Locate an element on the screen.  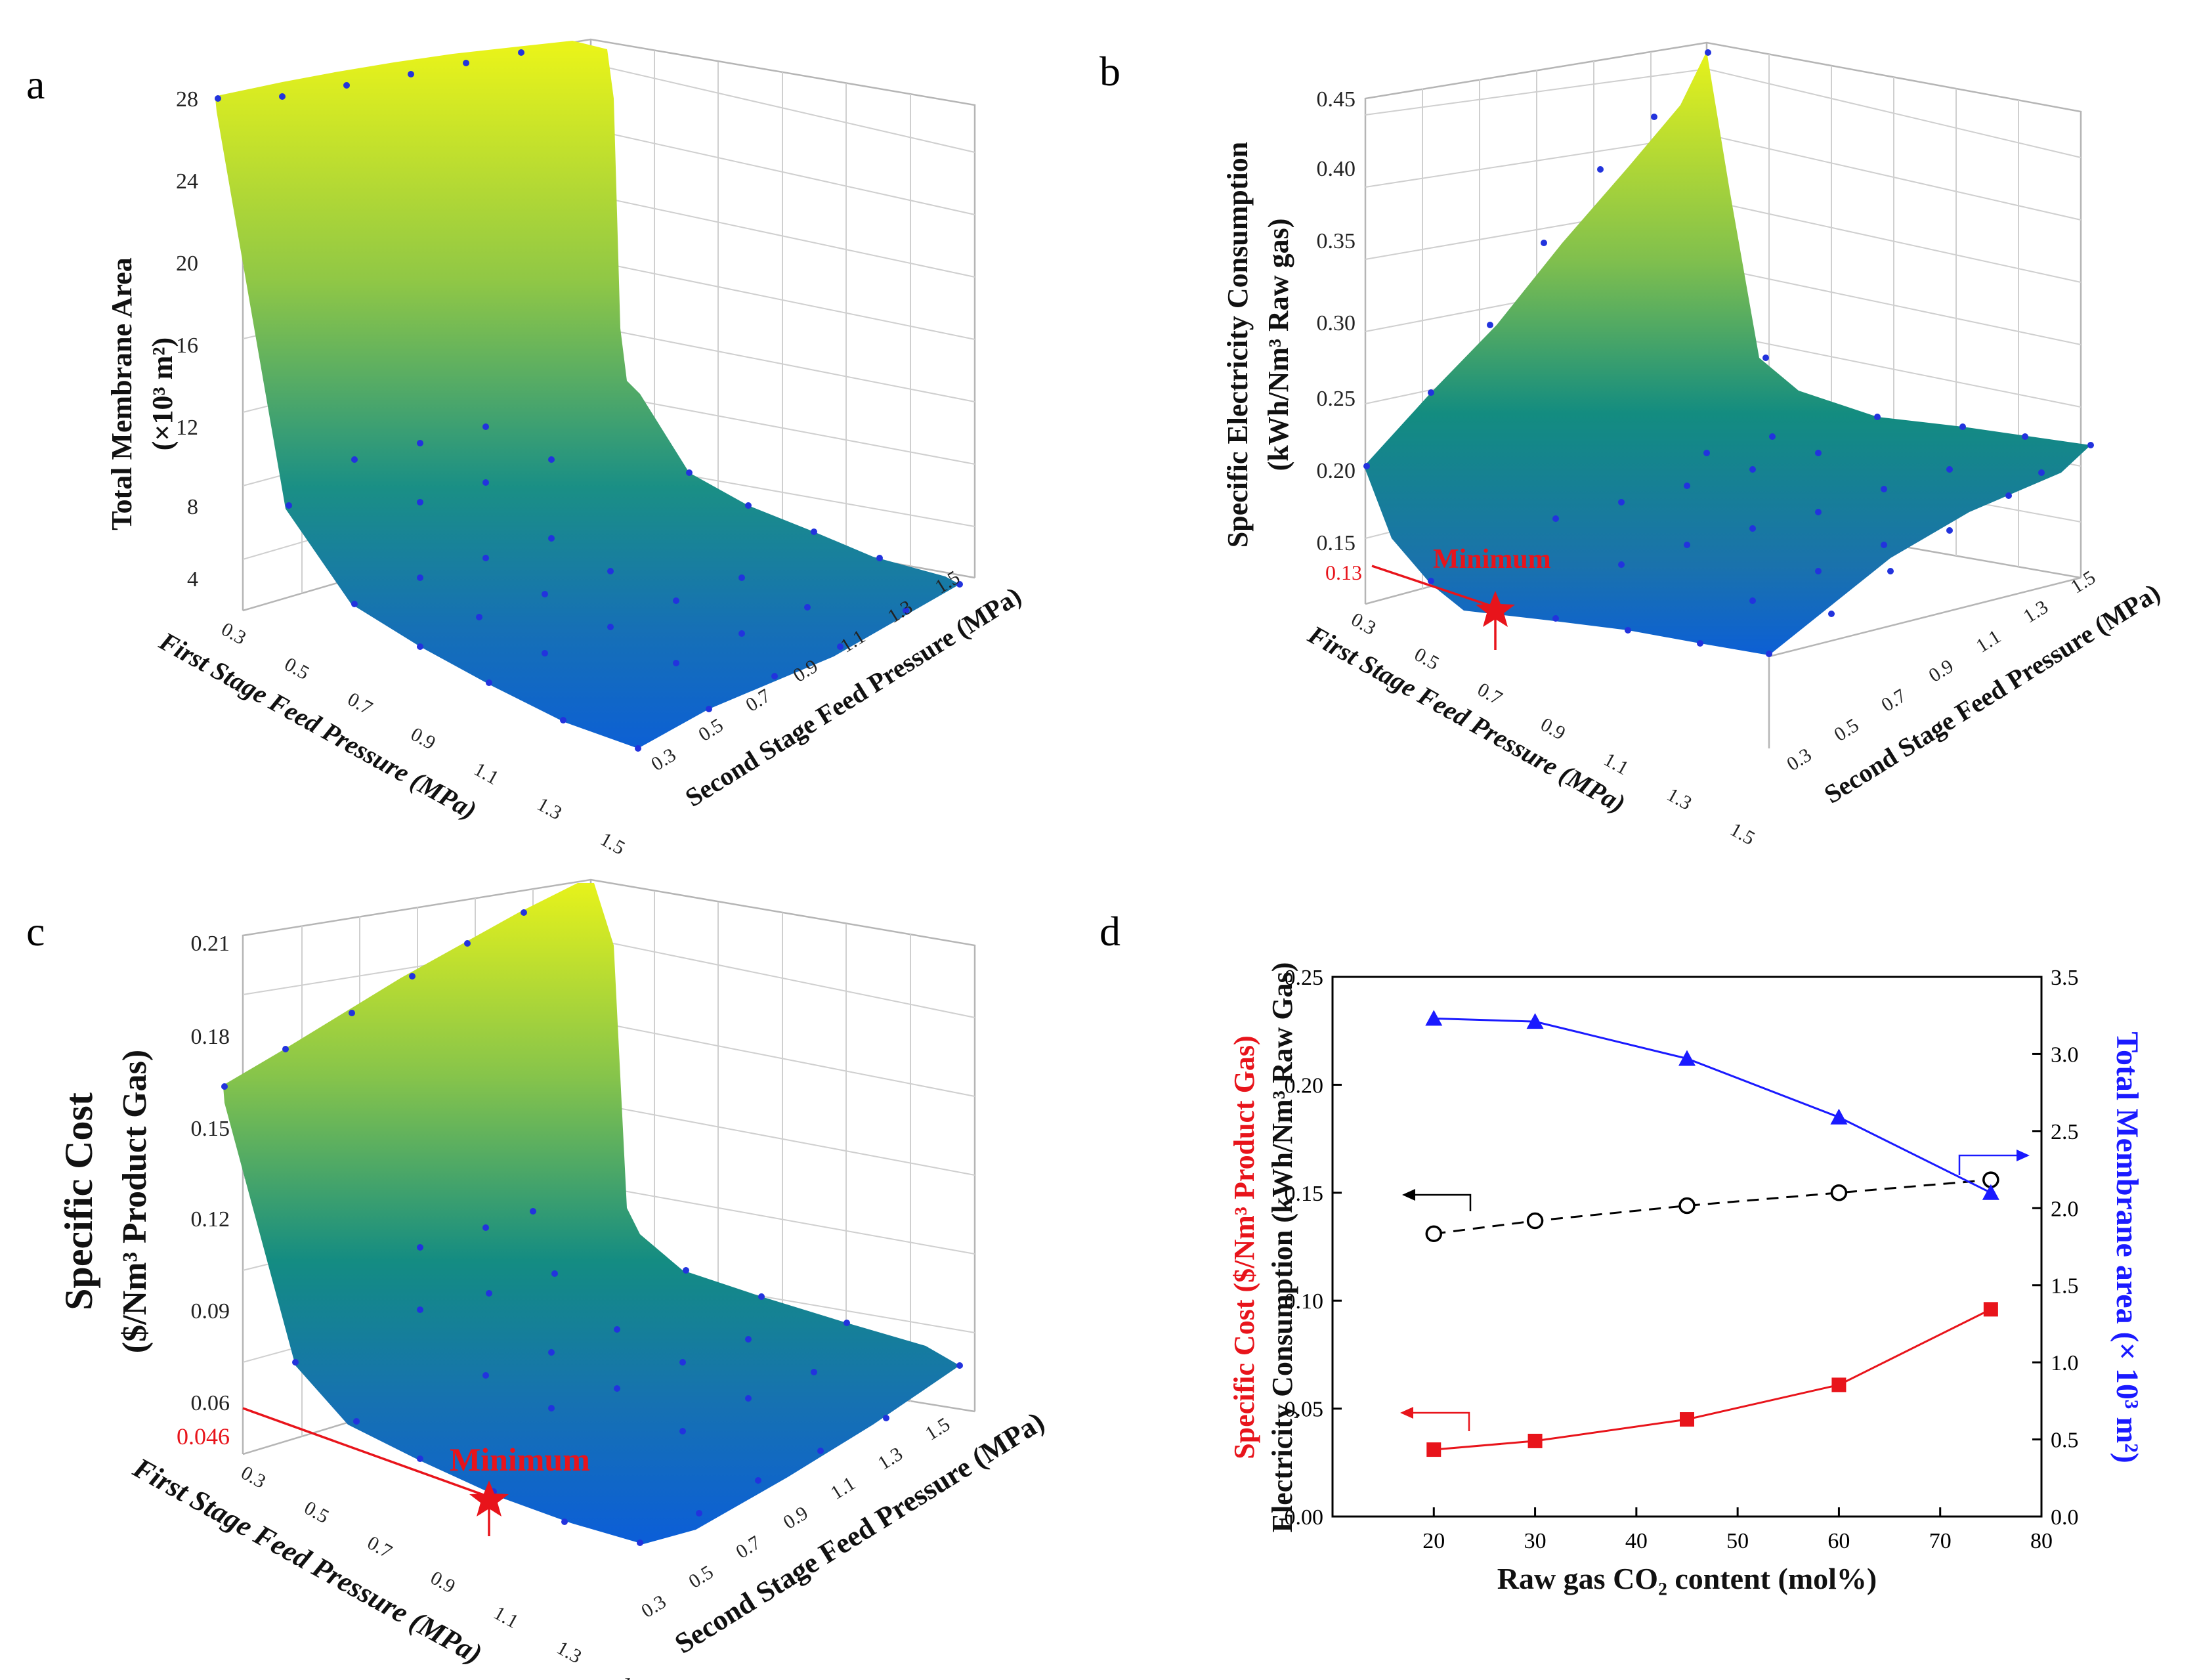
y-tick-label: 1.3 is located at coordinates (2036, 612).